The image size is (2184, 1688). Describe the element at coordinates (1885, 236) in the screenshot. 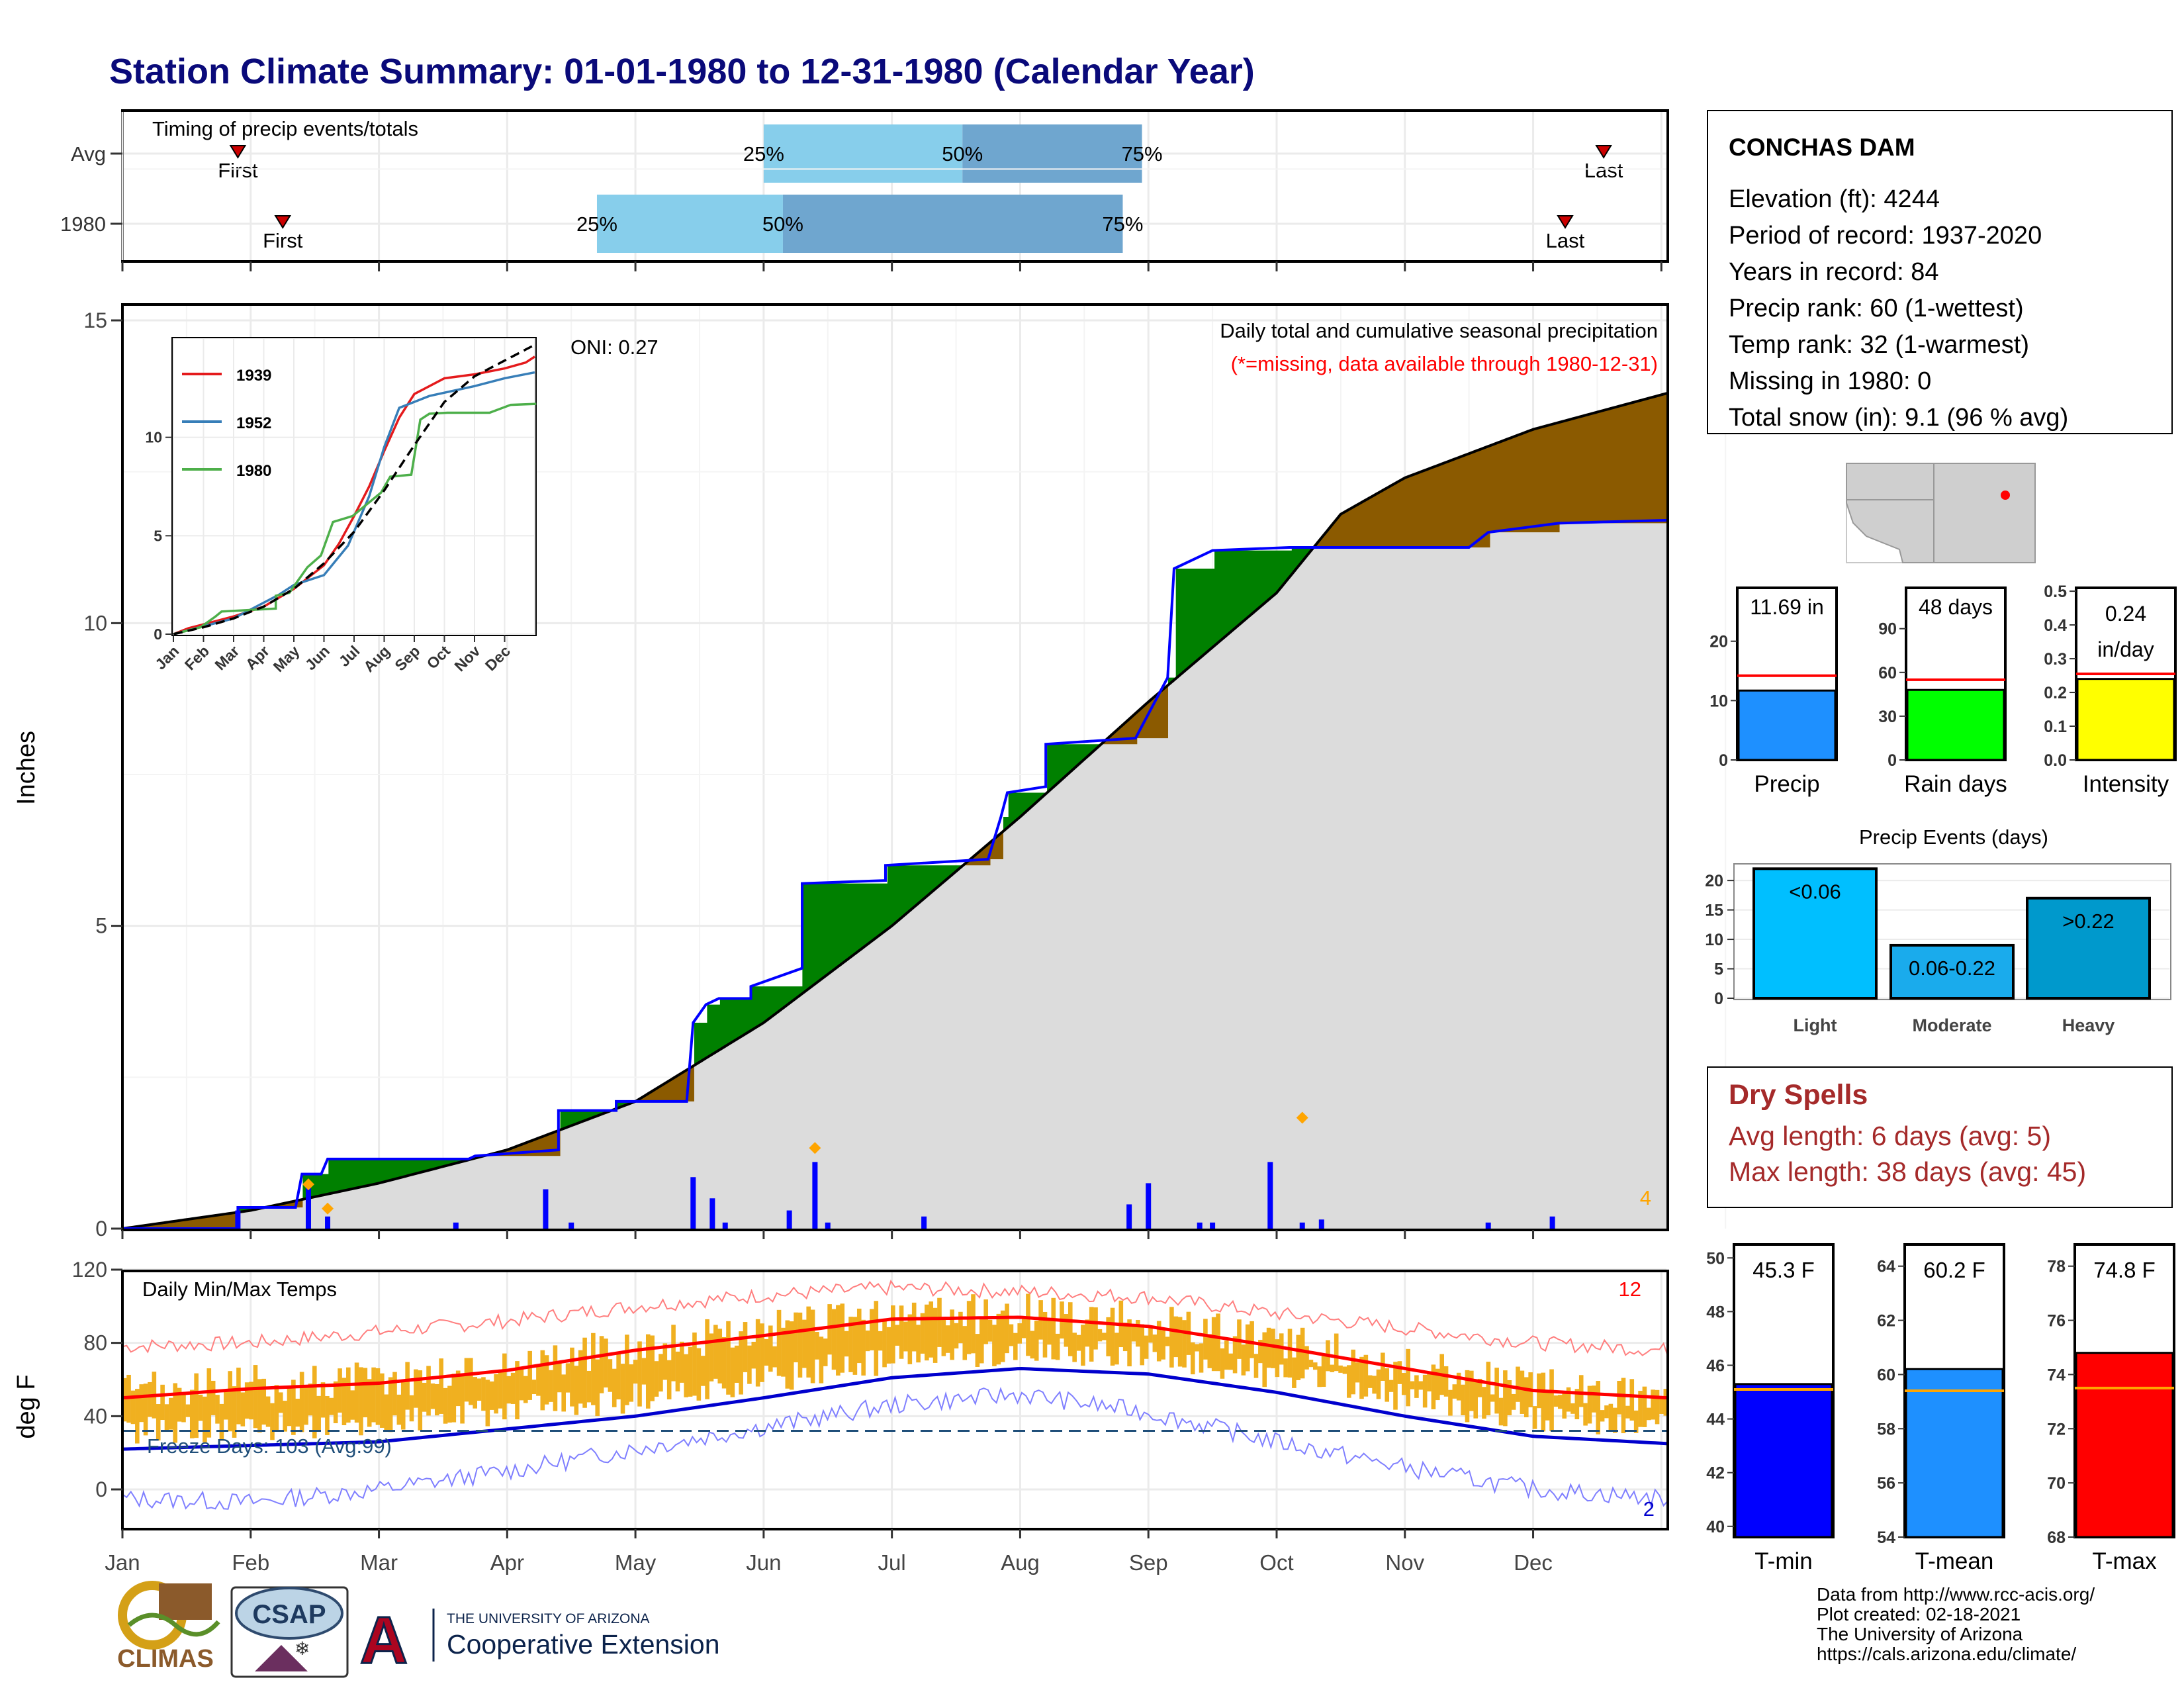

I see `station-info-line: Period of record: 1937-2020` at that location.